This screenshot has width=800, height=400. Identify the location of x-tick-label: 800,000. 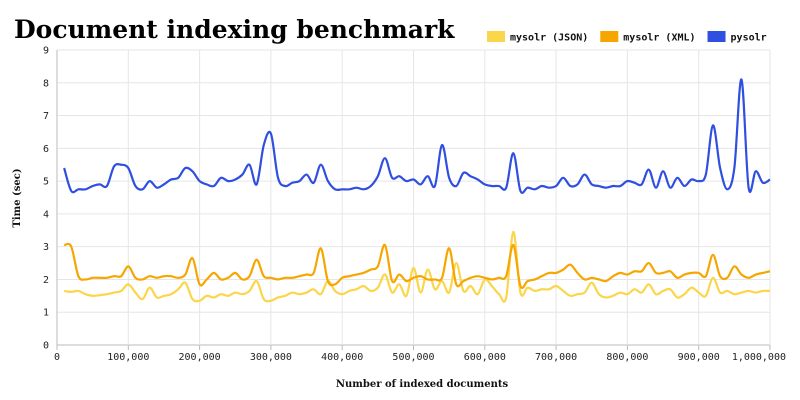
(627, 357).